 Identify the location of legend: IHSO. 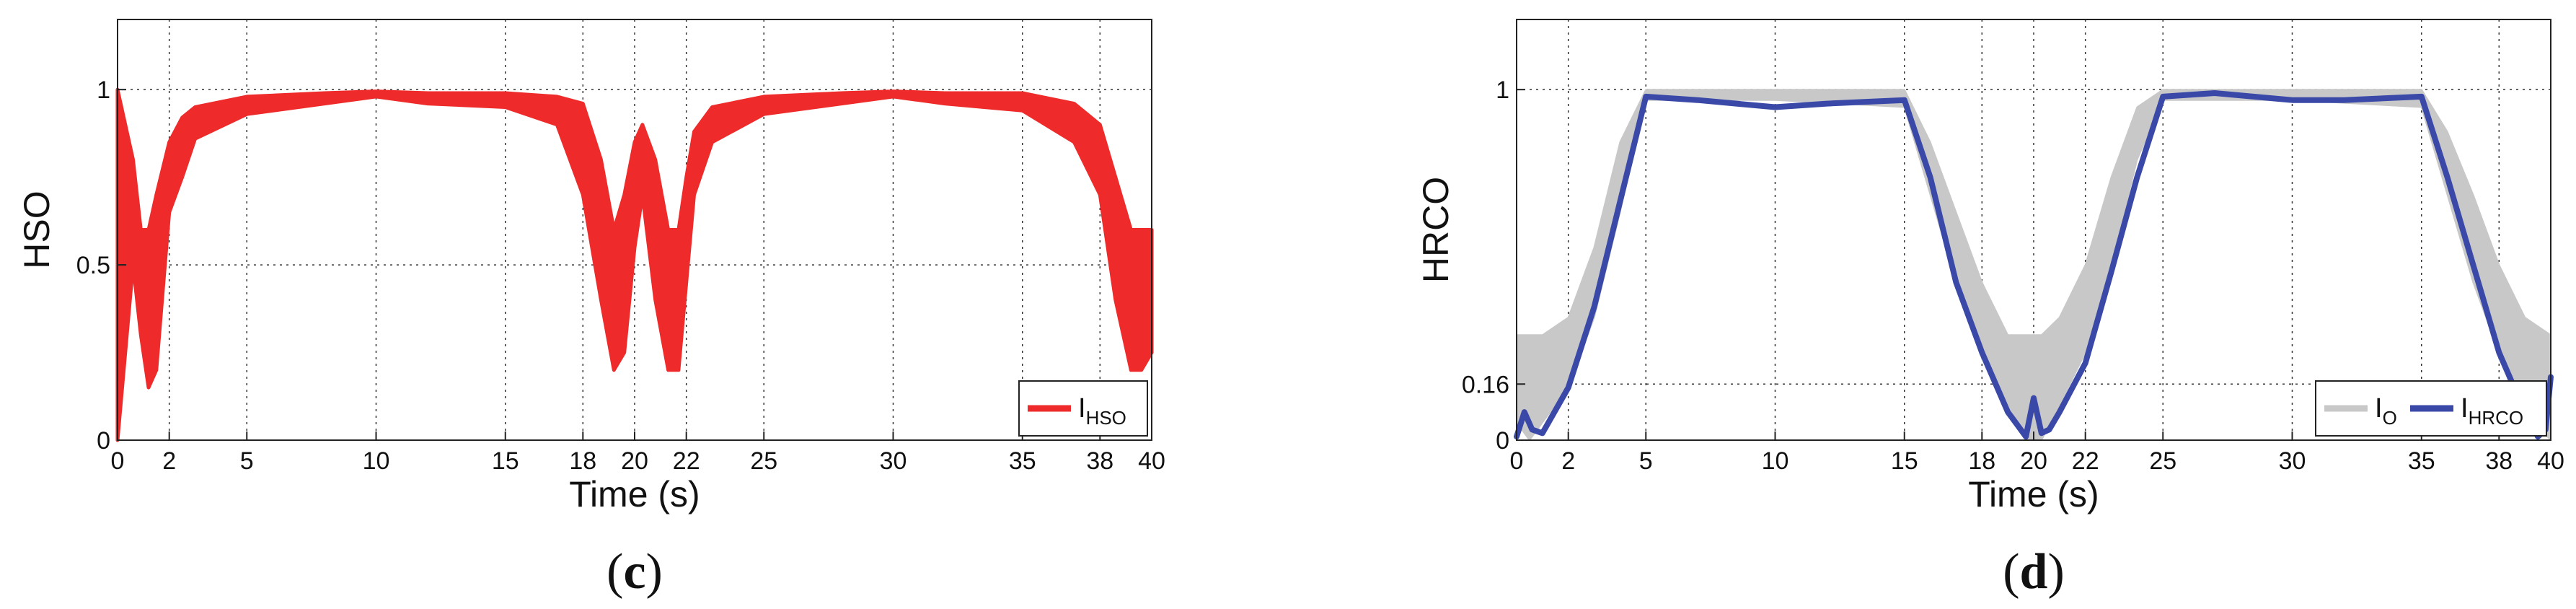
(1083, 409).